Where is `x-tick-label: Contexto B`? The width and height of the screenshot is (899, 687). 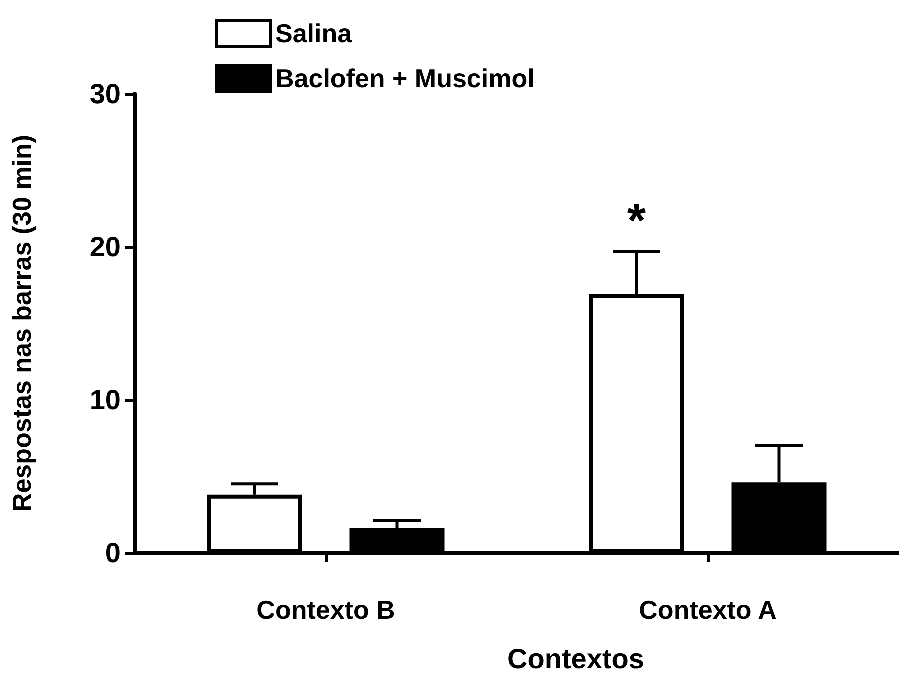
x-tick-label: Contexto B is located at coordinates (326, 610).